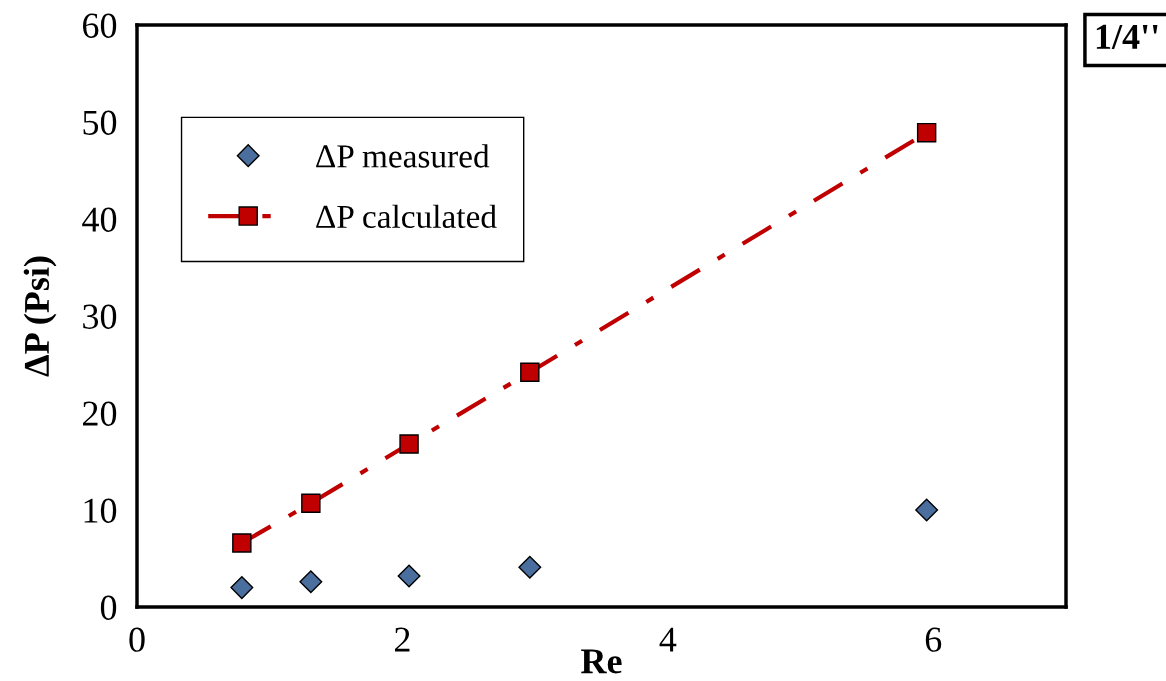  Describe the element at coordinates (406, 216) in the screenshot. I see `legend-label: ΔP calculated` at that location.